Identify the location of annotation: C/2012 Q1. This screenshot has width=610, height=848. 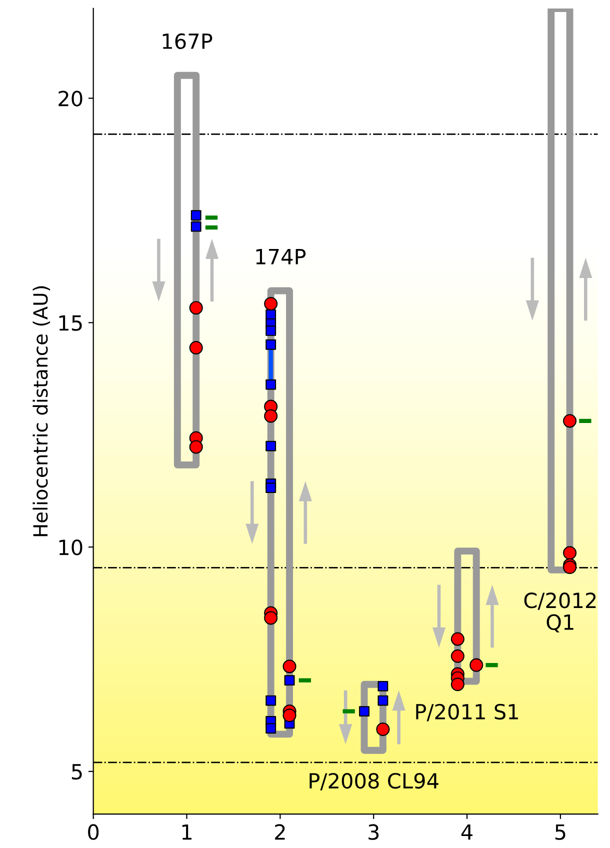
(560, 612).